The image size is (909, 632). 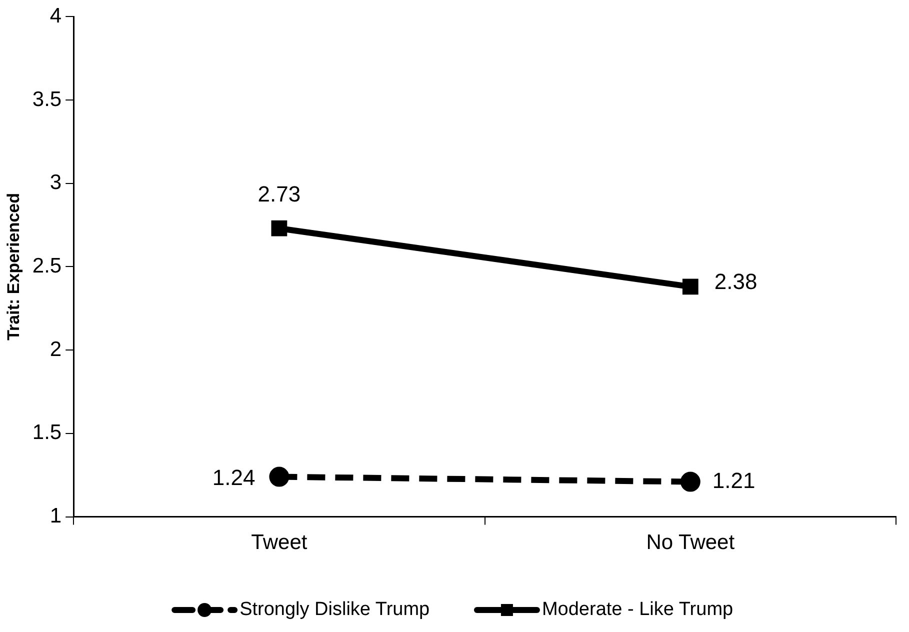 I want to click on y-axis-title: Trait: Experienced, so click(x=13, y=266).